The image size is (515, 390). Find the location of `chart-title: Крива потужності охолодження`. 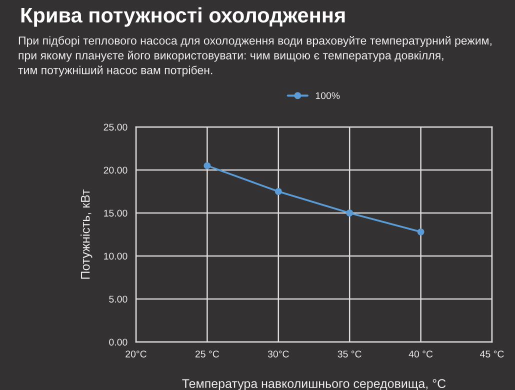

chart-title: Крива потужності охолодження is located at coordinates (183, 17).